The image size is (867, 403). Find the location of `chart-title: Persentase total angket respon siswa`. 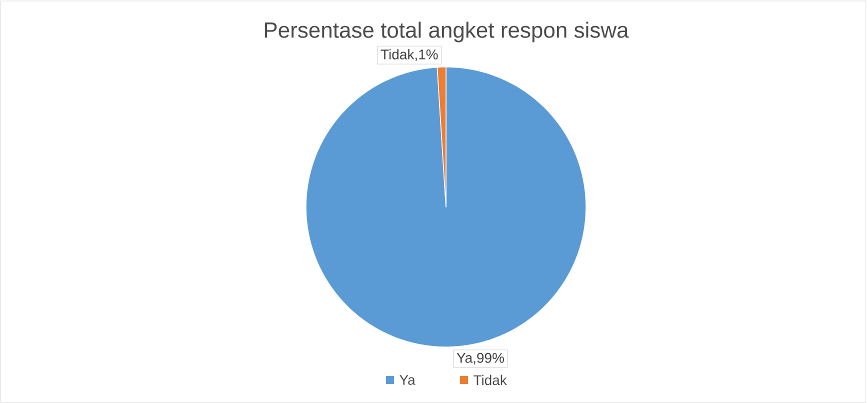

chart-title: Persentase total angket respon siswa is located at coordinates (446, 32).